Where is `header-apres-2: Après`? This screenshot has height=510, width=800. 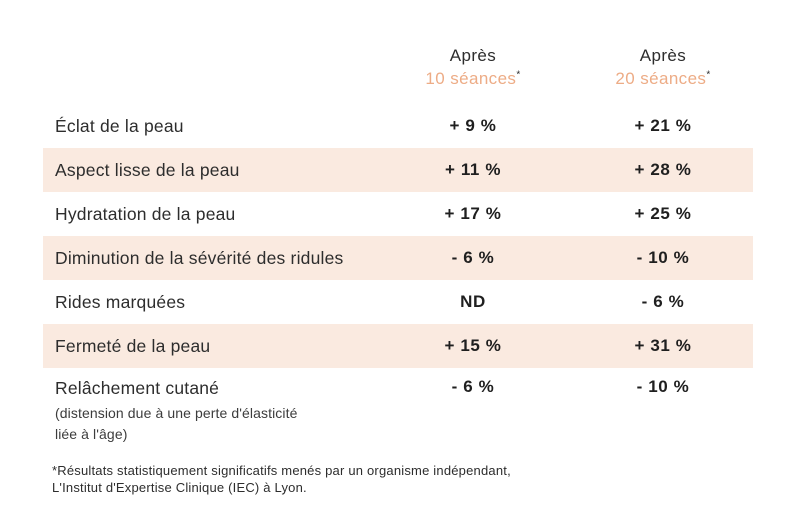 header-apres-2: Après is located at coordinates (663, 55).